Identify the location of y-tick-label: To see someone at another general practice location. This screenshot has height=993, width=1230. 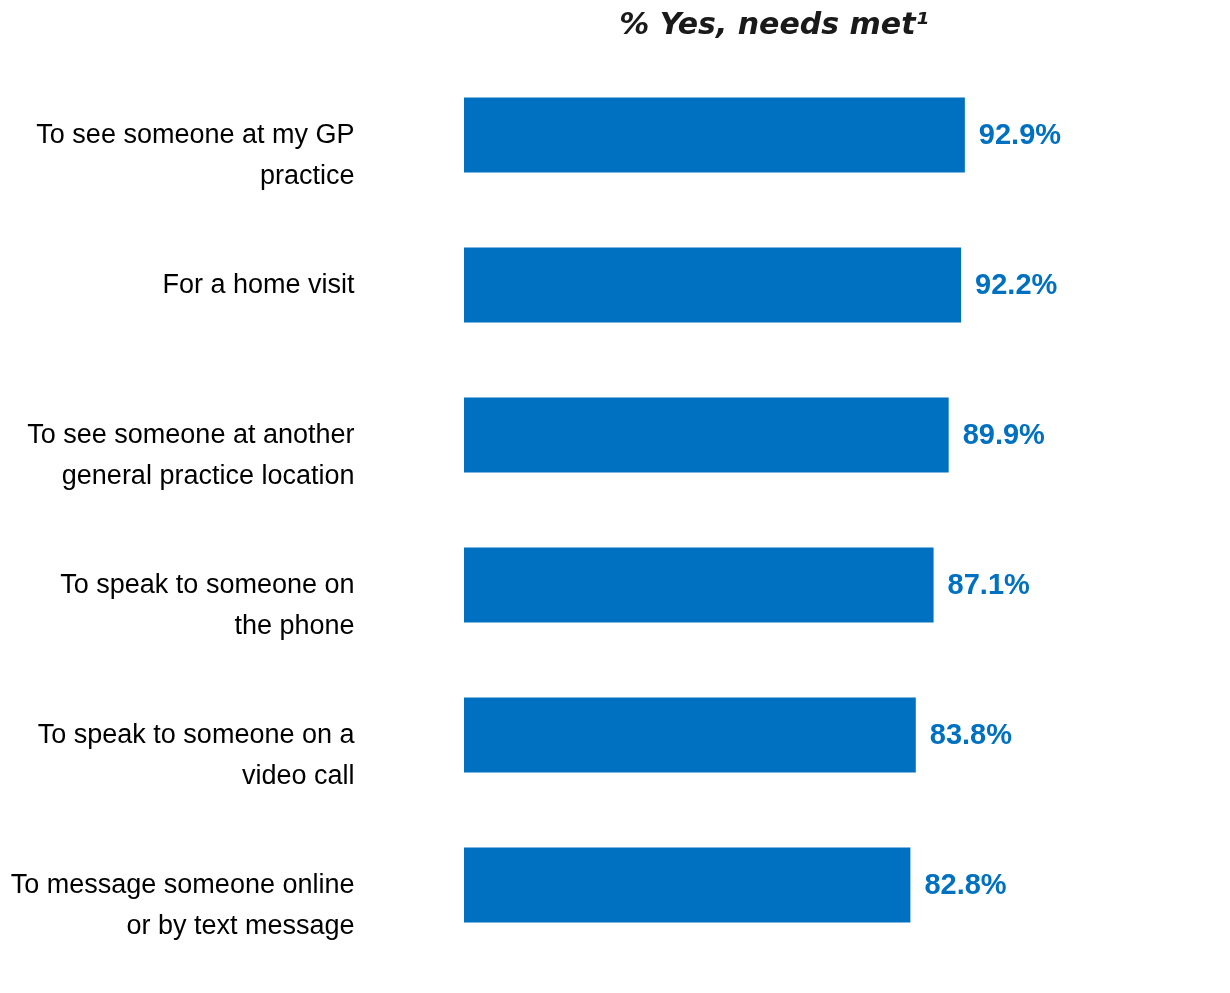
(191, 454).